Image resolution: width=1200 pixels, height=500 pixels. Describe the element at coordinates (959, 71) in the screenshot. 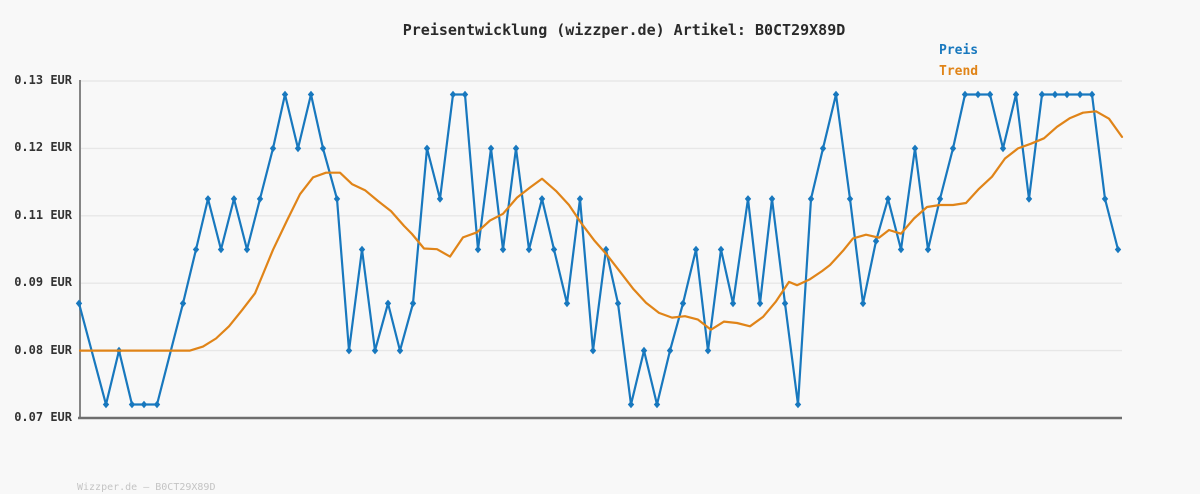

I see `legend-item-trend: Trend` at that location.